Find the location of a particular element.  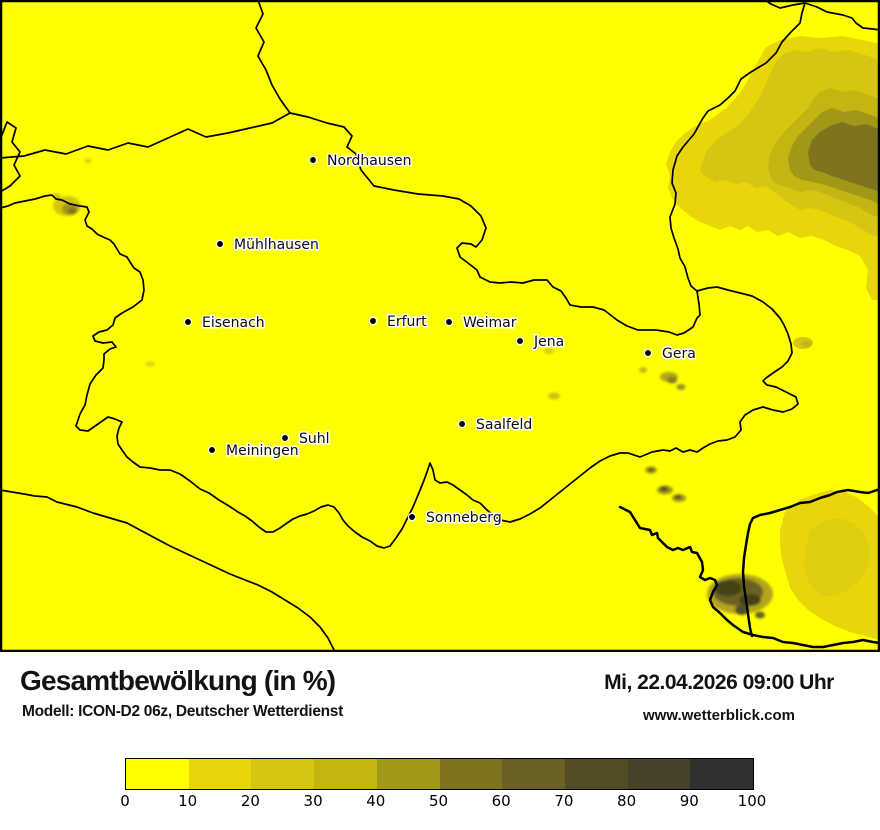

colorbar-legend is located at coordinates (439, 774).